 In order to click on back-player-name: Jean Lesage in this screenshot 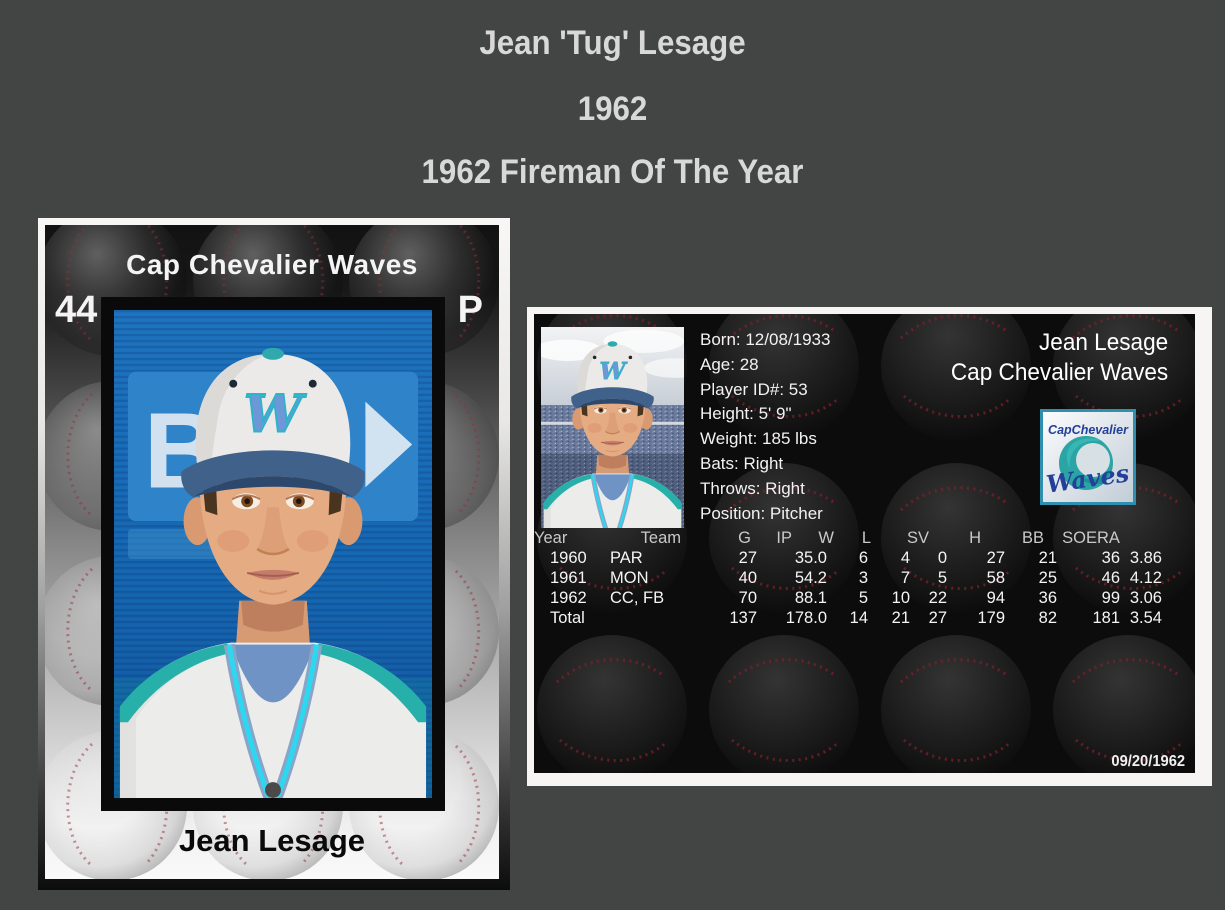, I will do `click(1103, 342)`.